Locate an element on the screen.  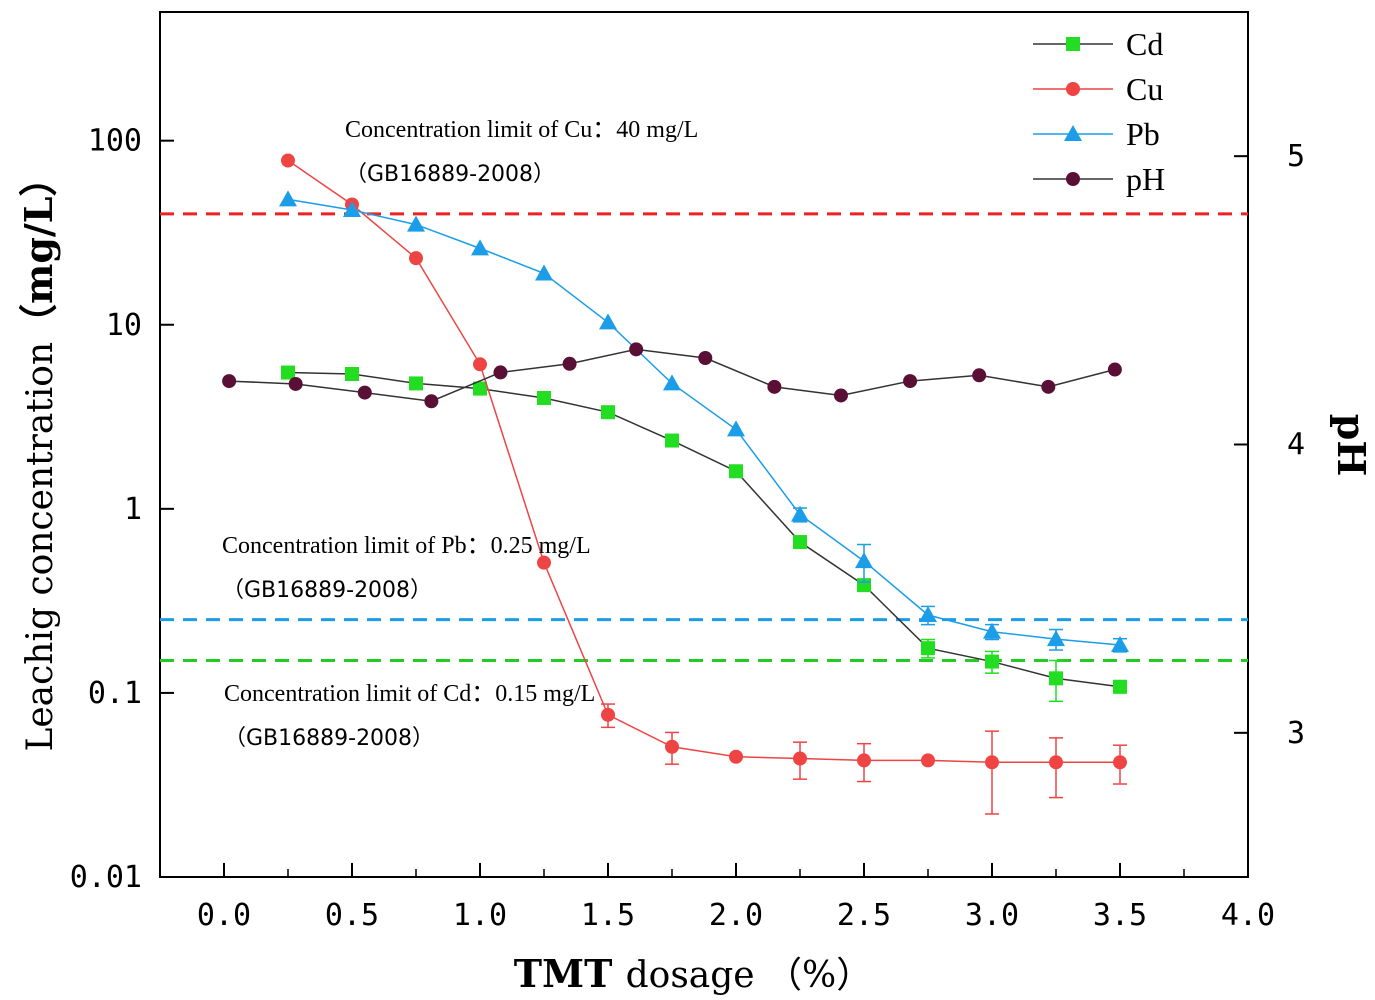
x-tick-label: 1.0 is located at coordinates (480, 915).